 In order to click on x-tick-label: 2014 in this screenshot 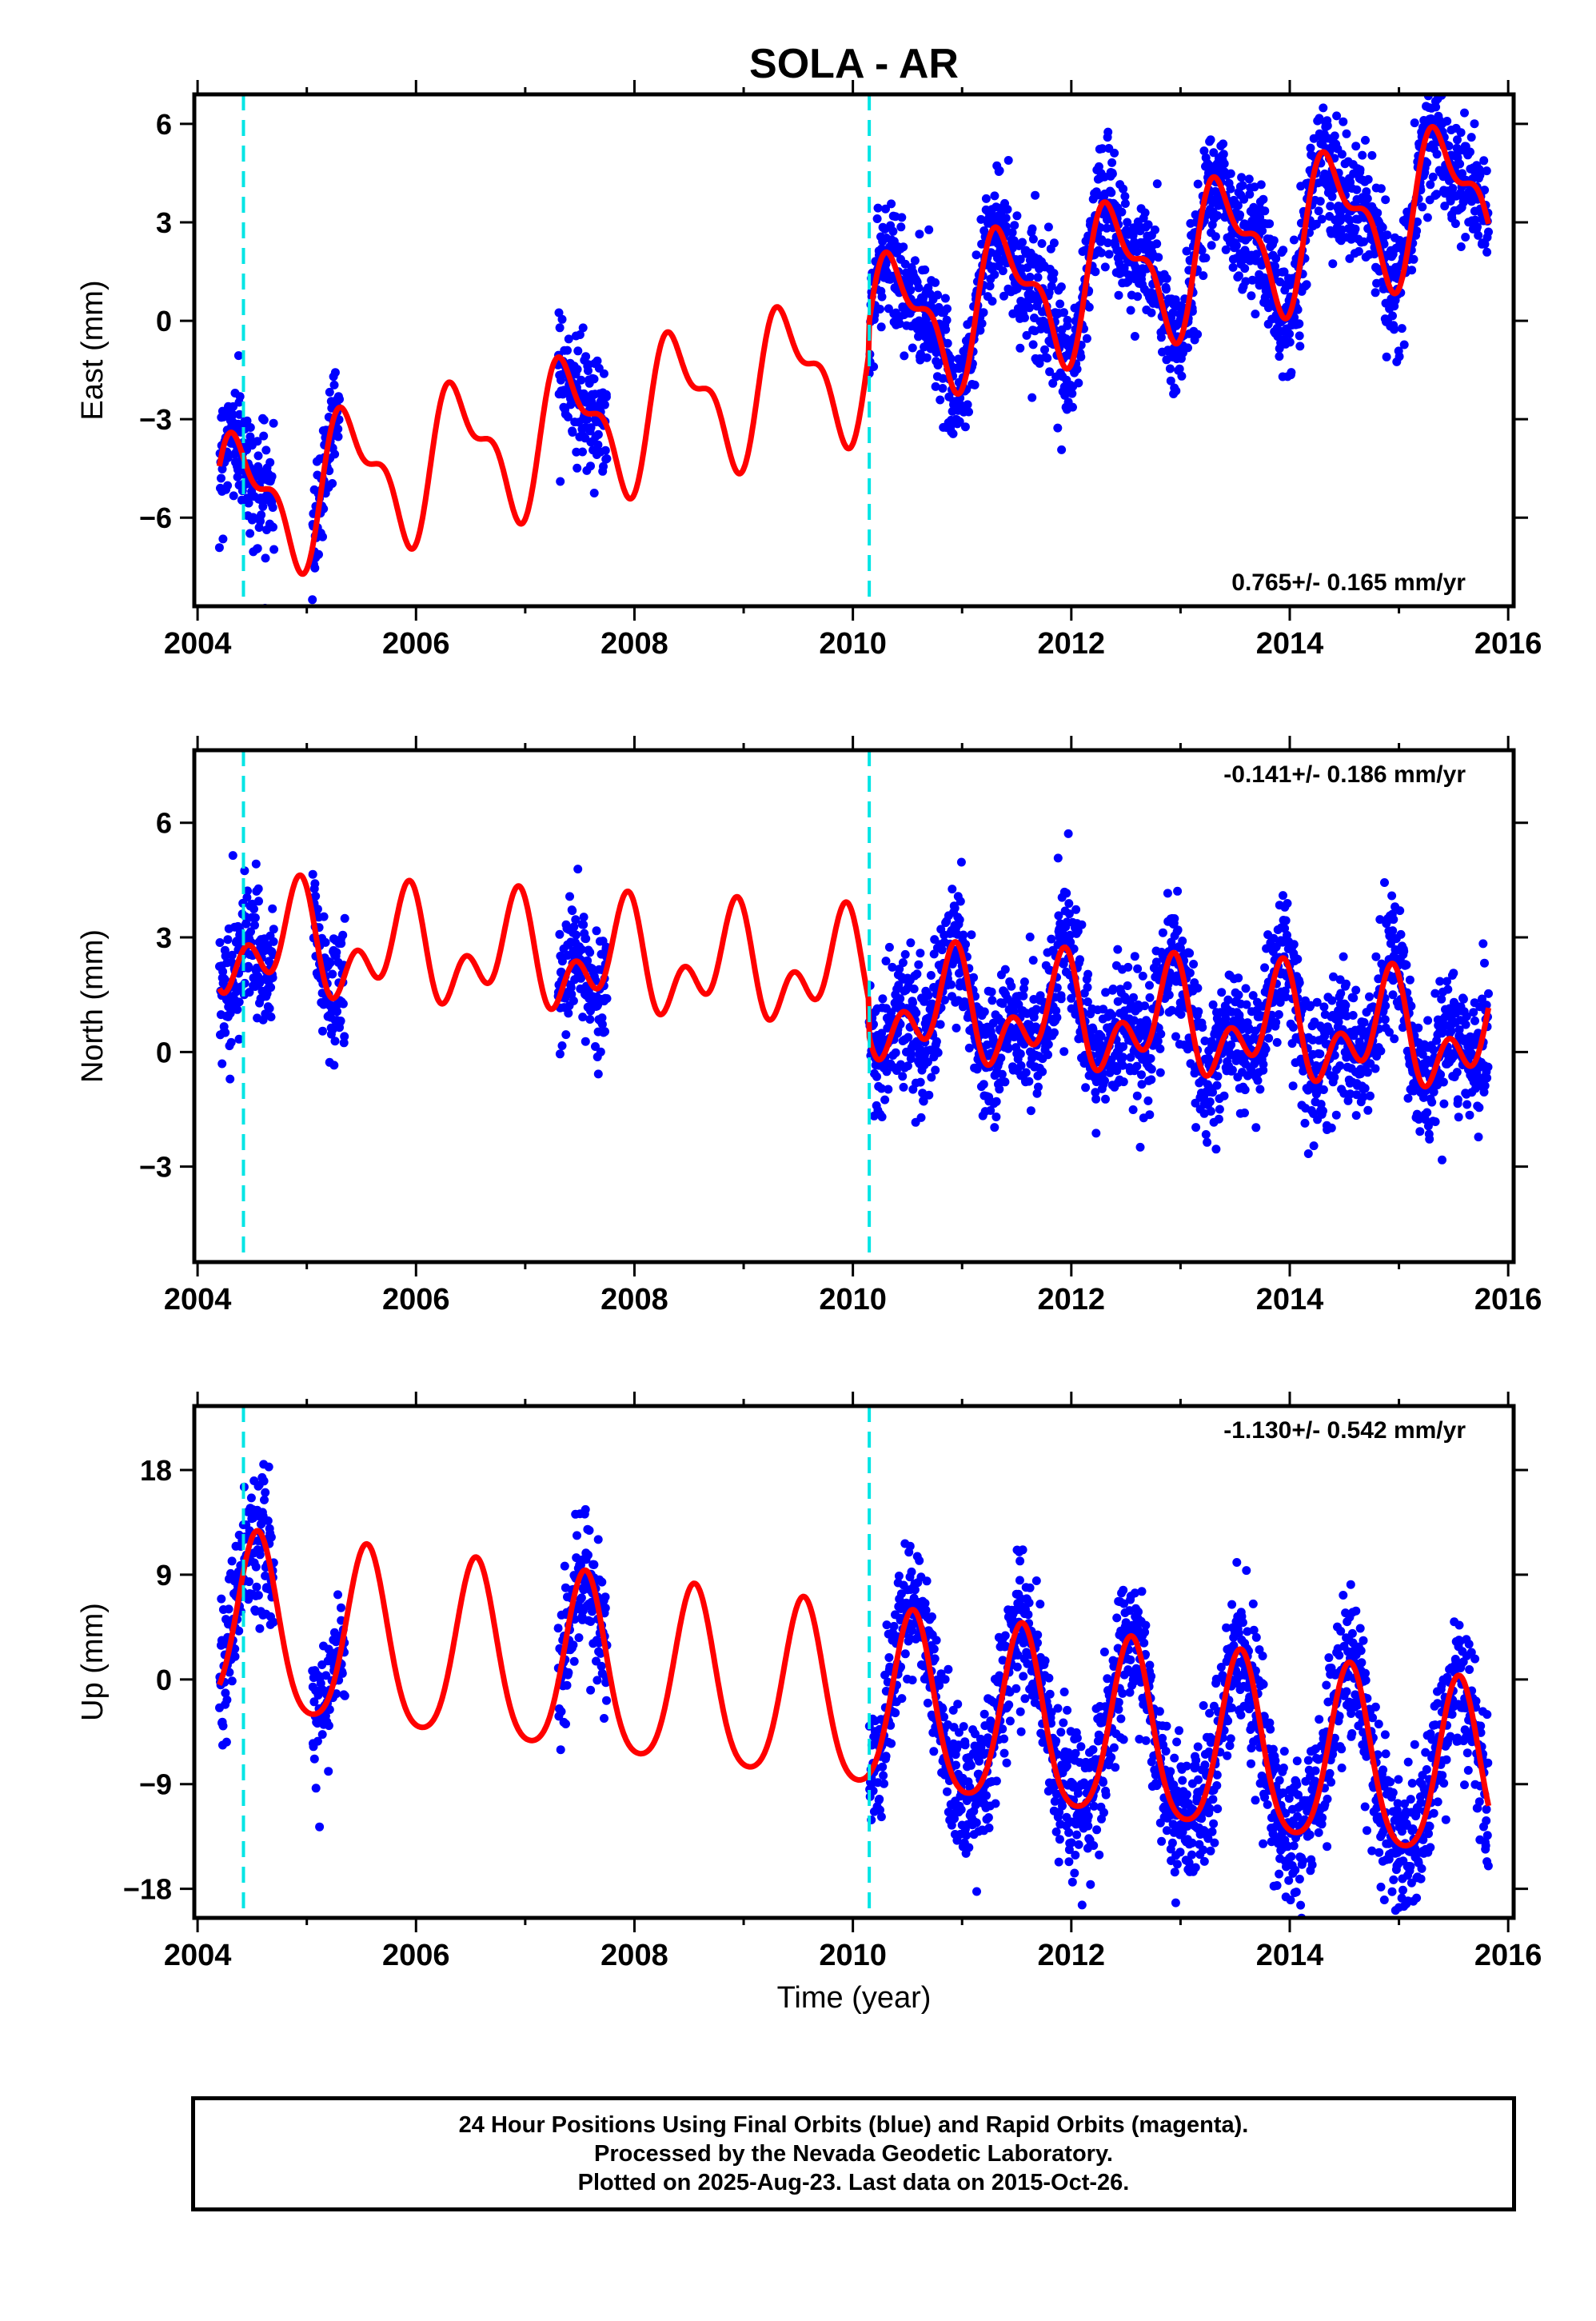, I will do `click(1290, 644)`.